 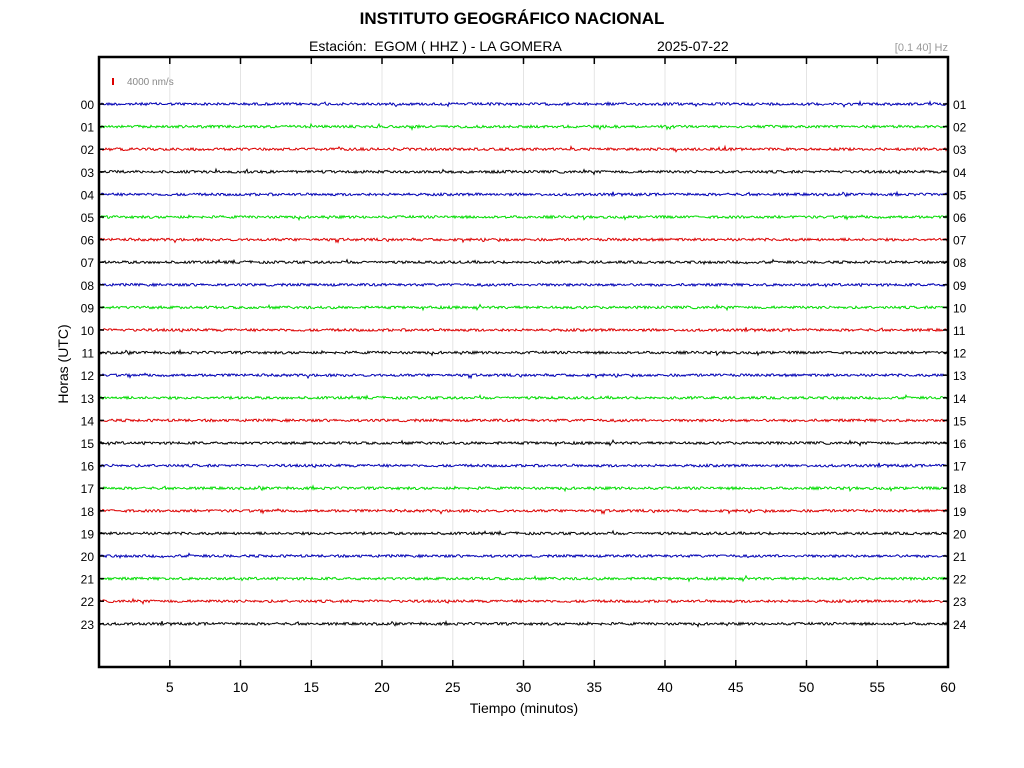 I want to click on hour-label-right: 24, so click(x=960, y=625).